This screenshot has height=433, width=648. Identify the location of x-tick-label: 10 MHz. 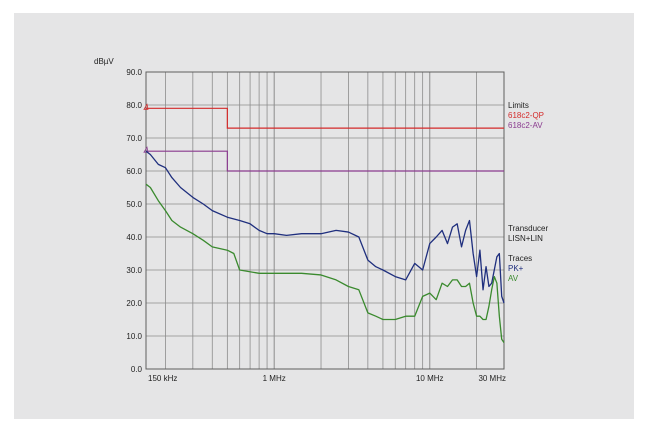
(430, 378).